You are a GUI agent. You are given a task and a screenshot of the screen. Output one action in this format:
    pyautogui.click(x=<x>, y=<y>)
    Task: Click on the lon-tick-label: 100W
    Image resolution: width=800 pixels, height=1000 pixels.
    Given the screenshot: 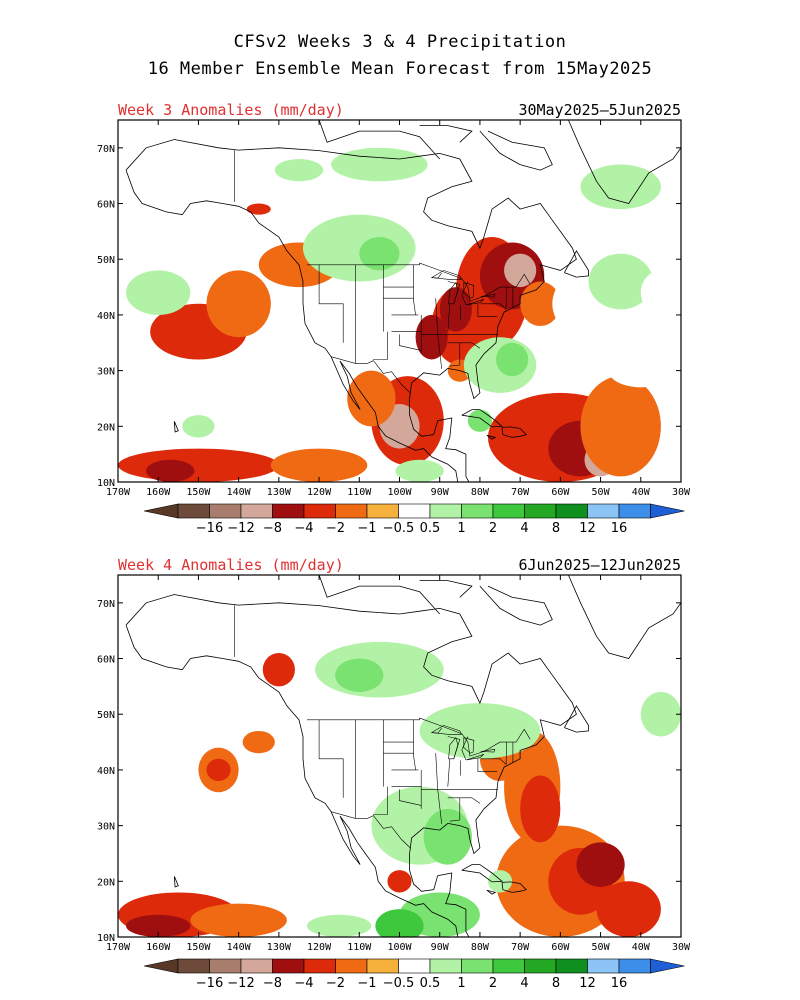 What is the action you would take?
    pyautogui.click(x=399, y=947)
    